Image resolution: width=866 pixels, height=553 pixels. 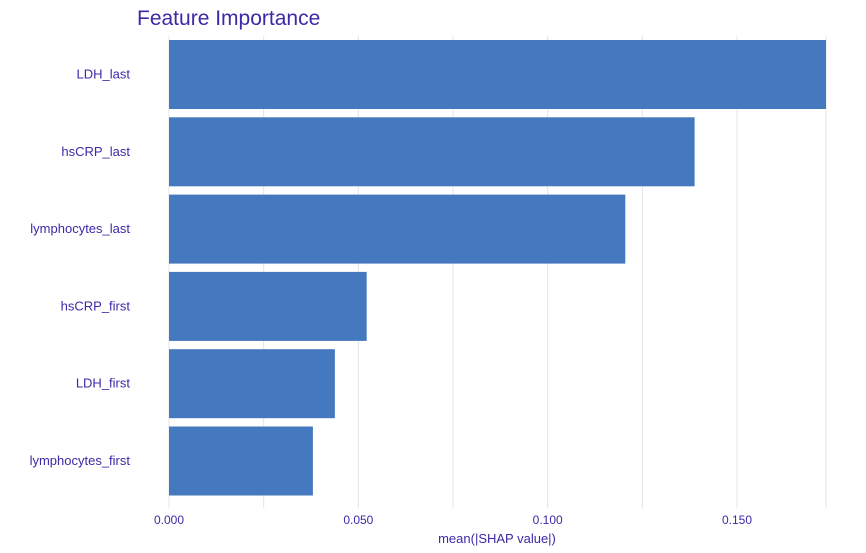 What do you see at coordinates (228, 18) in the screenshot?
I see `chart-title: Feature Importance` at bounding box center [228, 18].